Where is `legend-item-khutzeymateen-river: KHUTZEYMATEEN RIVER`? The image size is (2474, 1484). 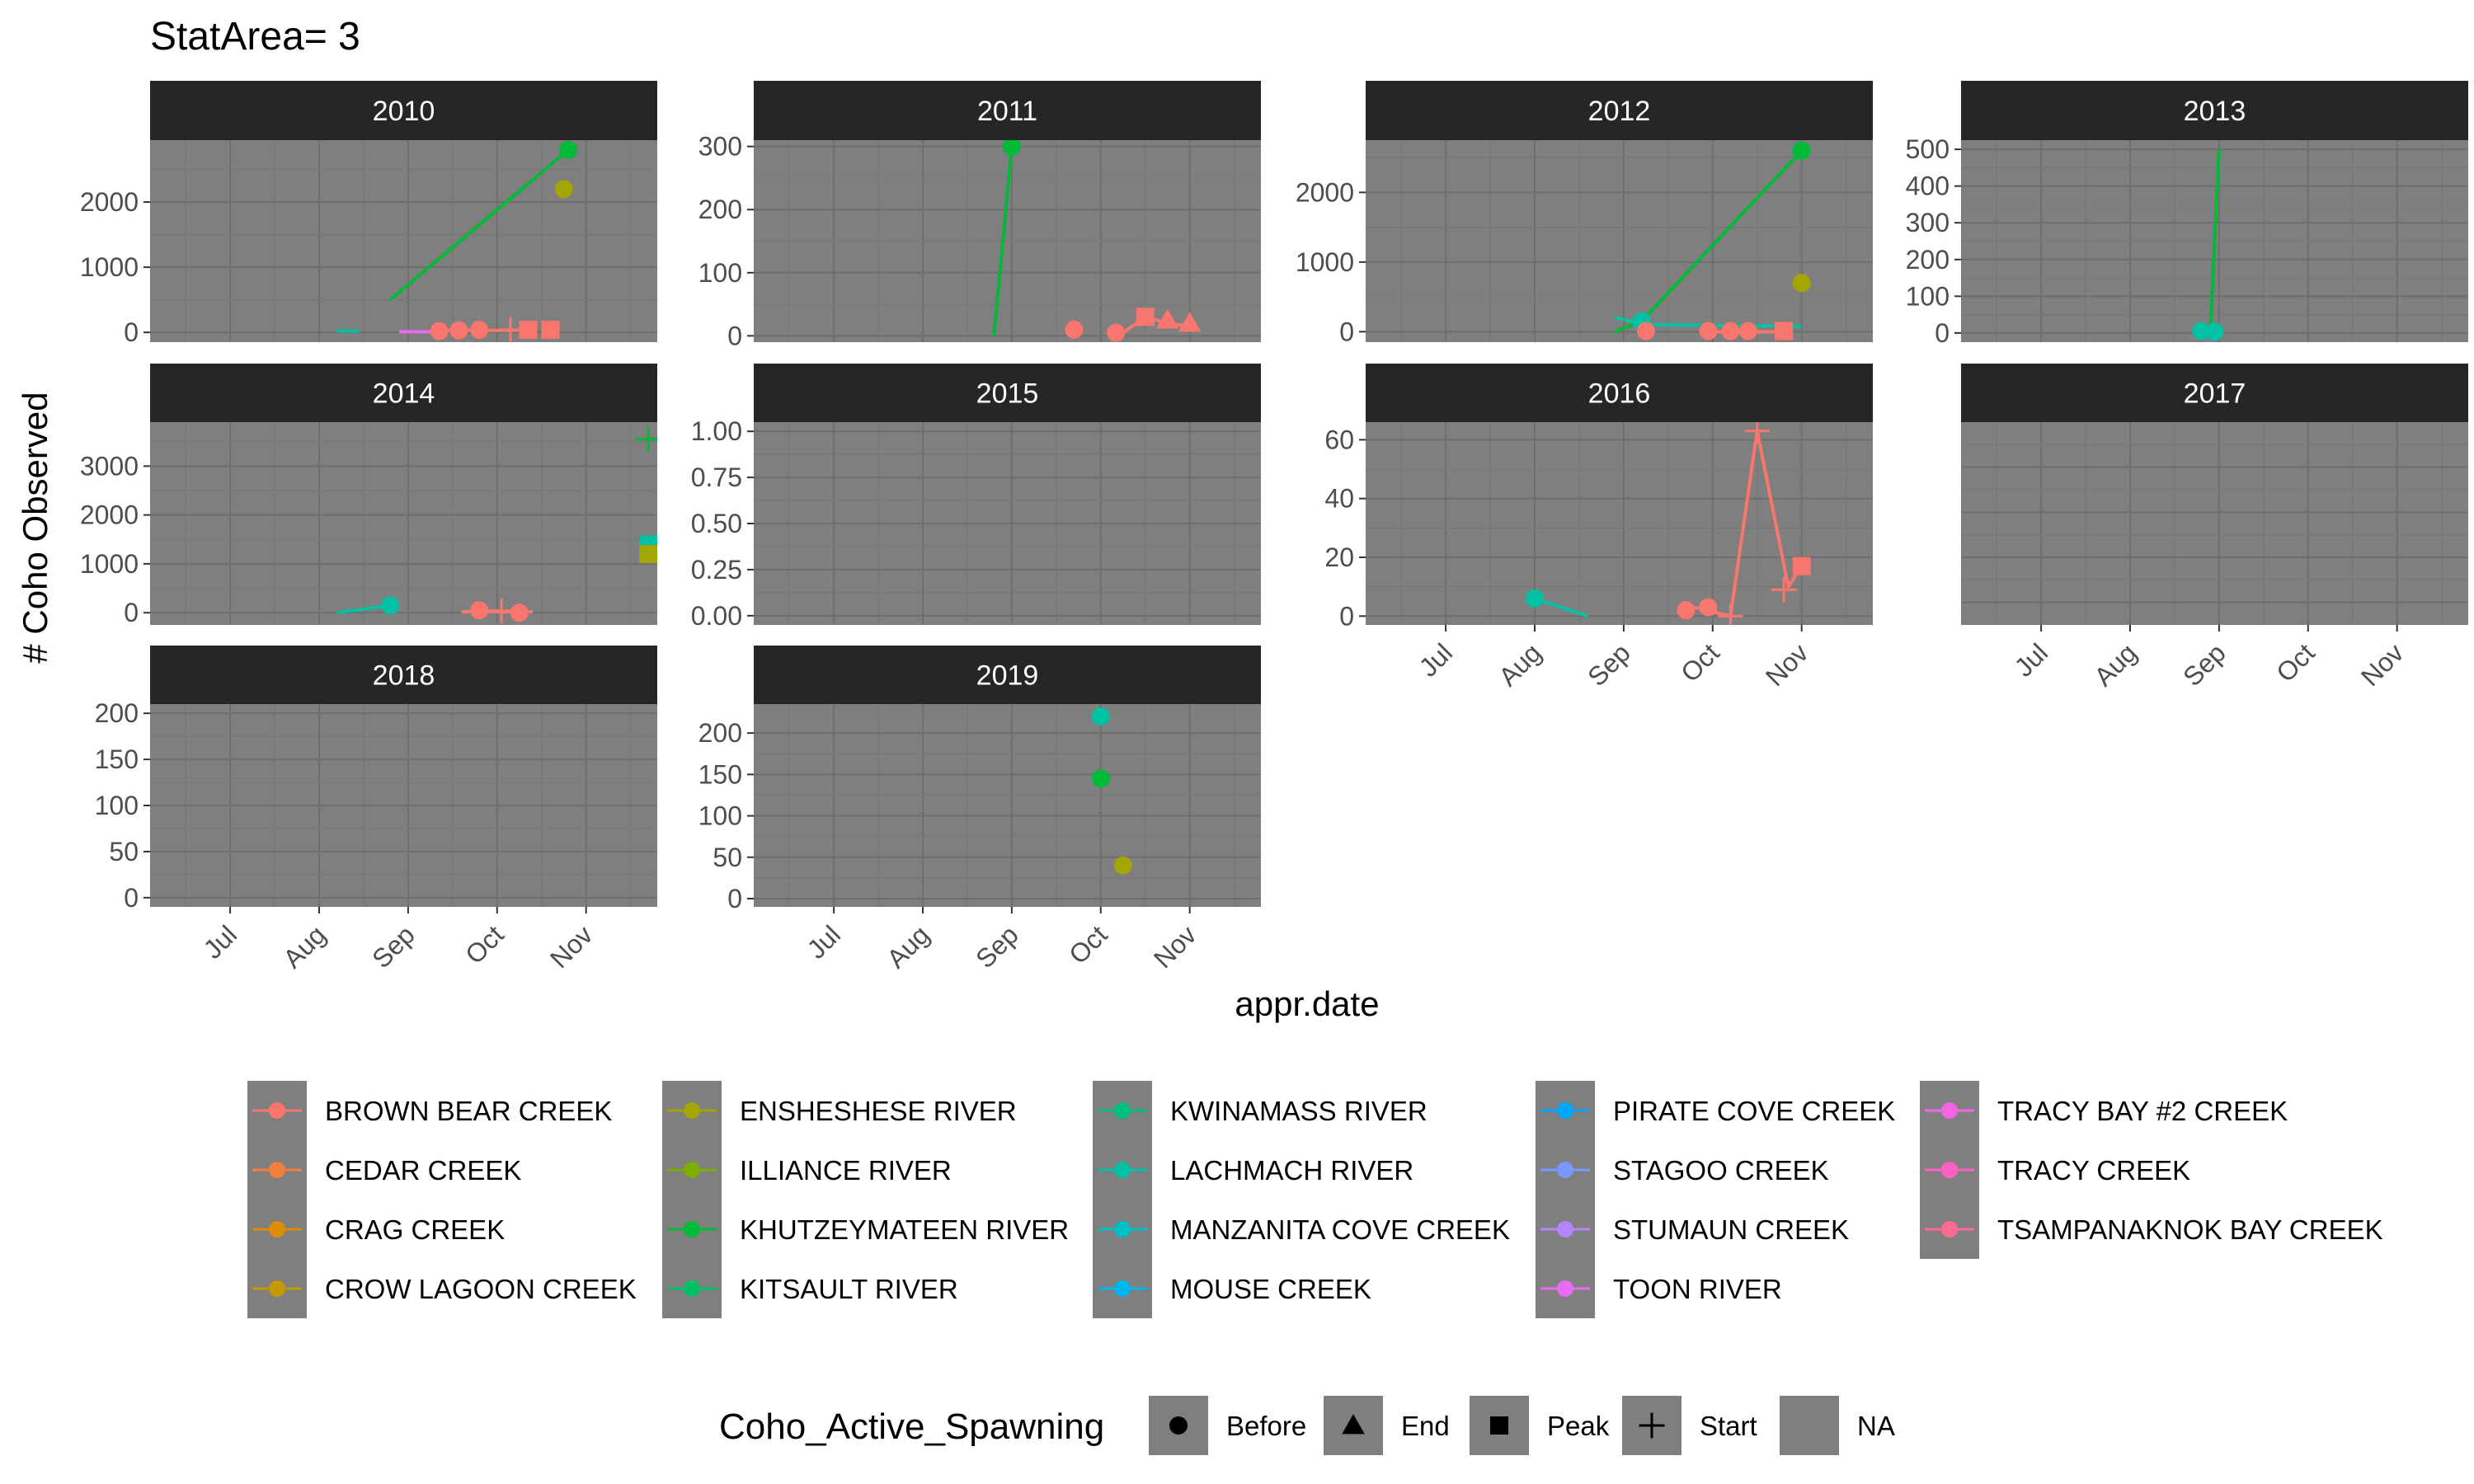 legend-item-khutzeymateen-river: KHUTZEYMATEEN RIVER is located at coordinates (868, 1229).